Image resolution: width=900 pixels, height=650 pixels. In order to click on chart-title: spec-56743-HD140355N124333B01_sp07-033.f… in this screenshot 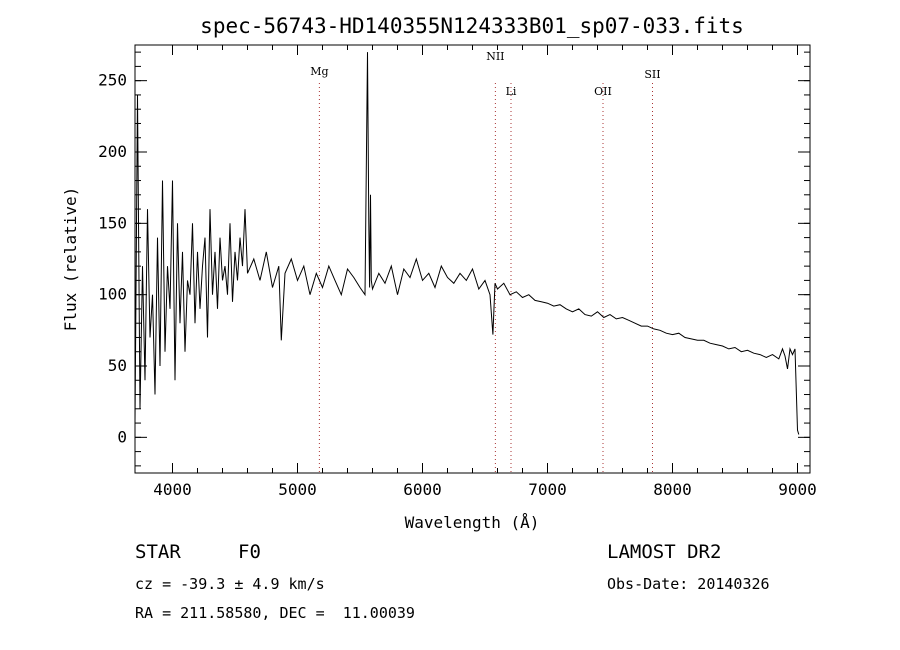, I will do `click(472, 26)`.